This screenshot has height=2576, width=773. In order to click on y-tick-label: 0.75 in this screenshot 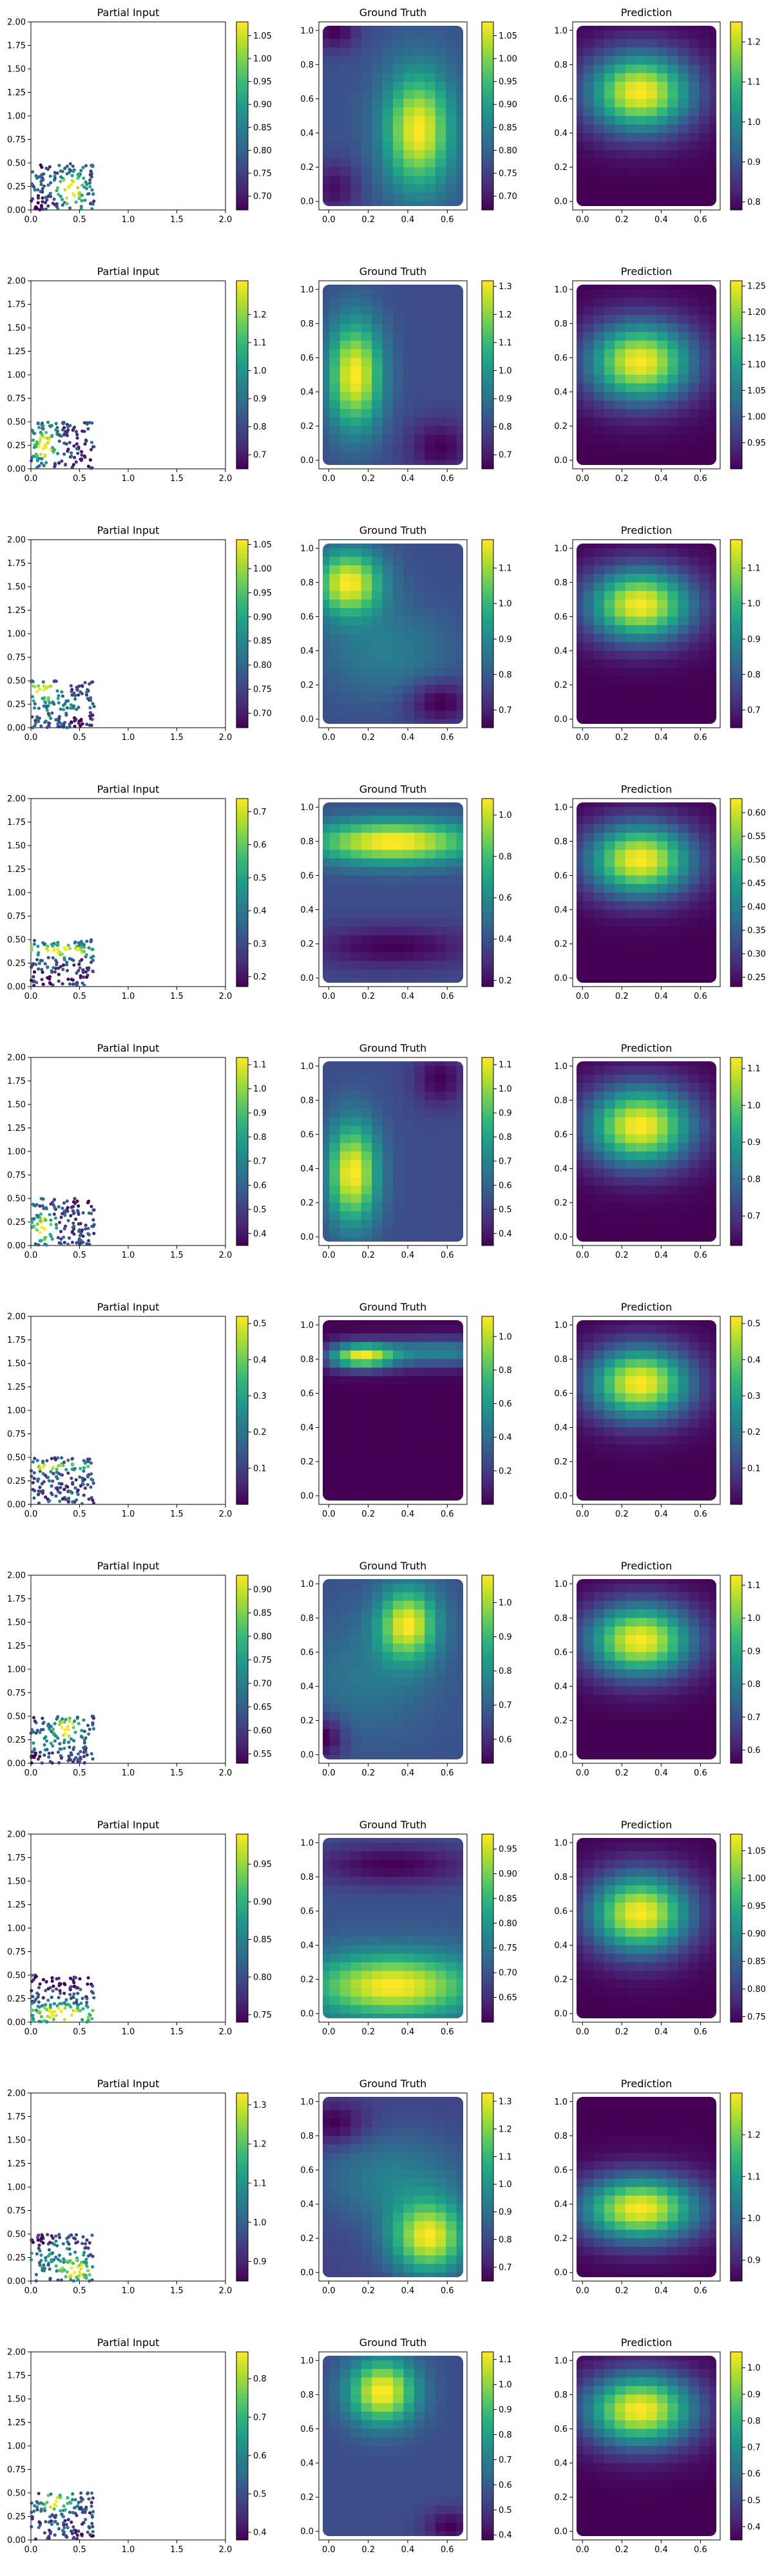, I will do `click(16, 658)`.